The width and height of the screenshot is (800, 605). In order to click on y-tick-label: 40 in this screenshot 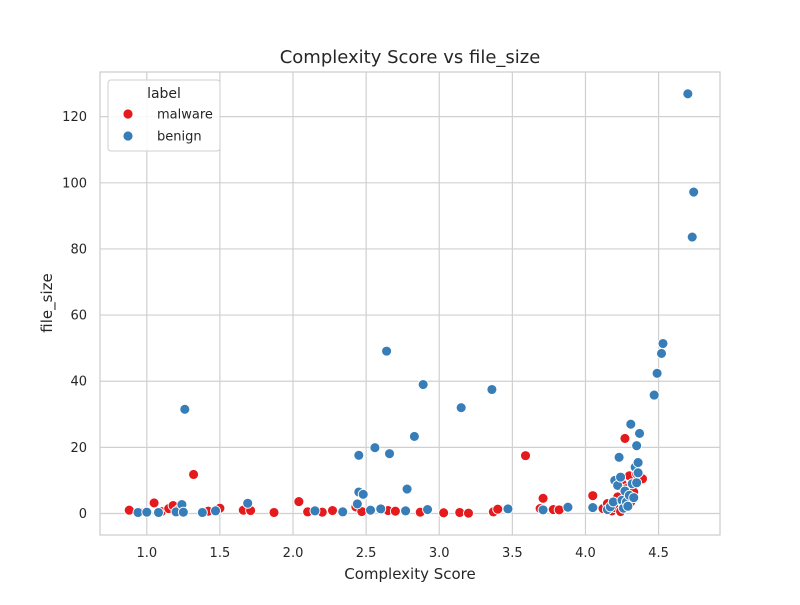, I will do `click(78, 382)`.